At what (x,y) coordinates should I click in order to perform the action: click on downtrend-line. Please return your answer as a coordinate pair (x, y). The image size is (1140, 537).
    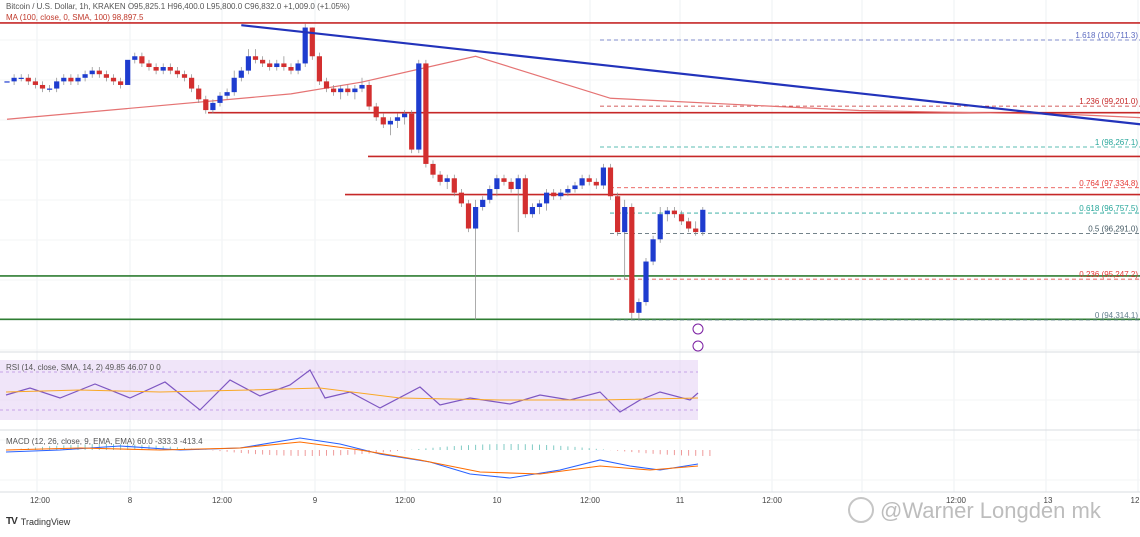
    Looking at the image, I should click on (690, 75).